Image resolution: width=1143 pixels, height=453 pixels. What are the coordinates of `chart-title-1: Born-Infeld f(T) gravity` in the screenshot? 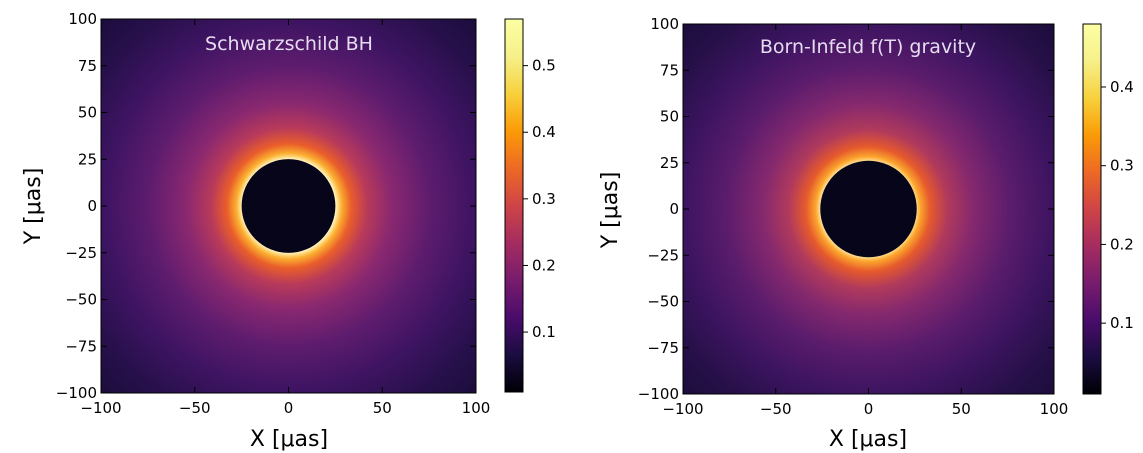 It's located at (868, 47).